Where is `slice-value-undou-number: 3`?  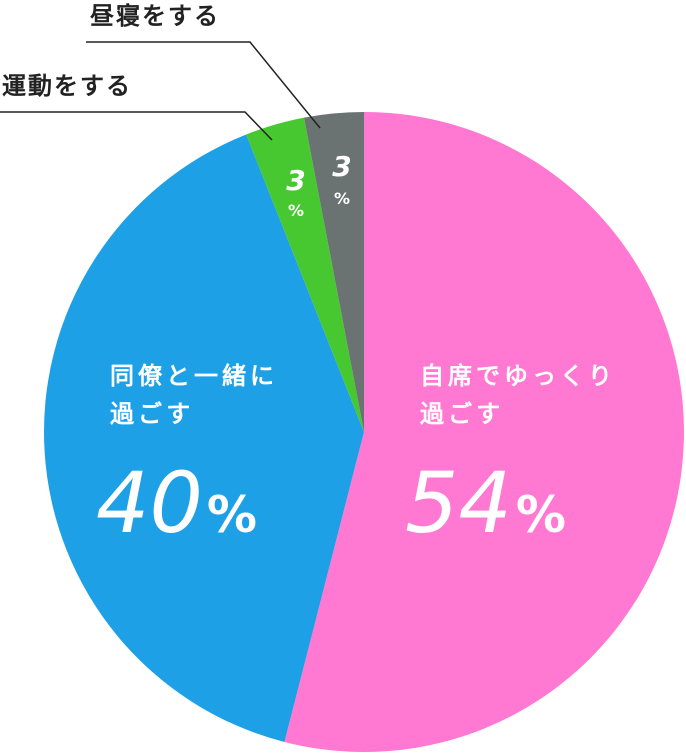
slice-value-undou-number: 3 is located at coordinates (295, 180).